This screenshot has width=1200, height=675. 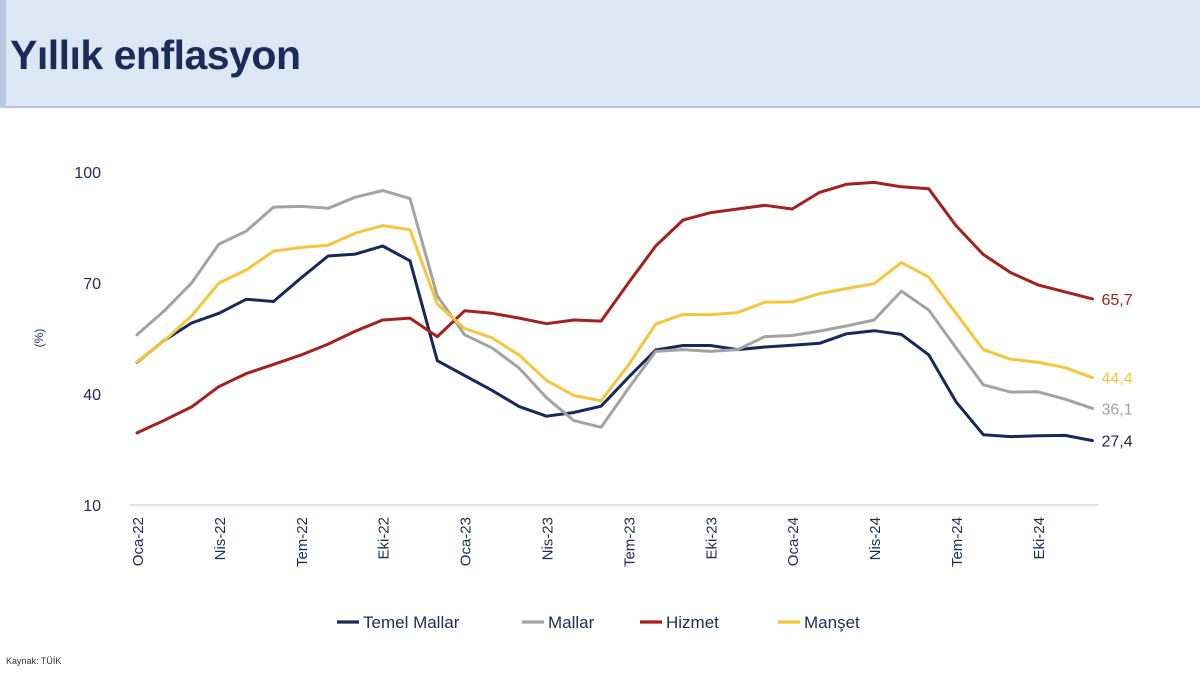 I want to click on legend: Temel Mallar Mallar Hizmet Manşet, so click(x=598, y=622).